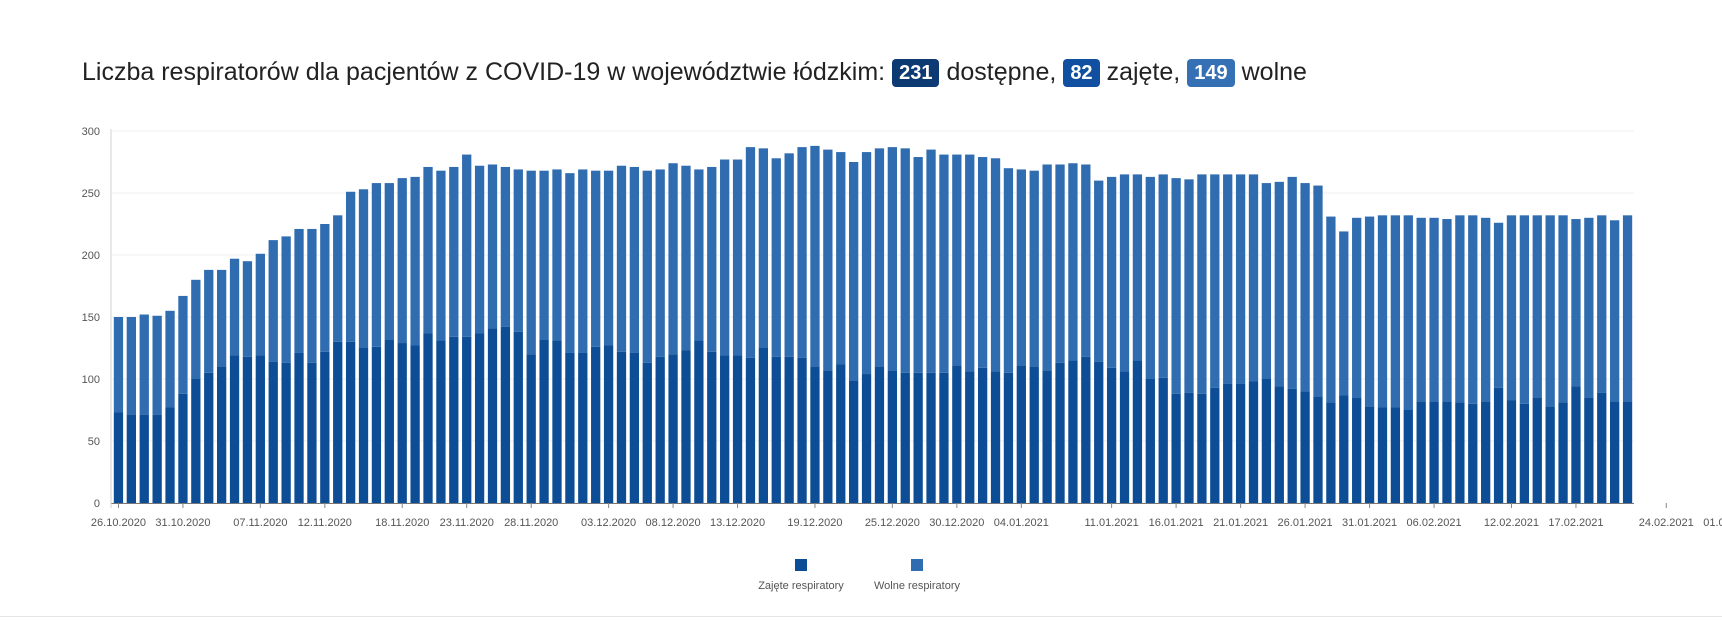 This screenshot has height=621, width=1722. I want to click on x-tick-label: 08.12.2020, so click(673, 523).